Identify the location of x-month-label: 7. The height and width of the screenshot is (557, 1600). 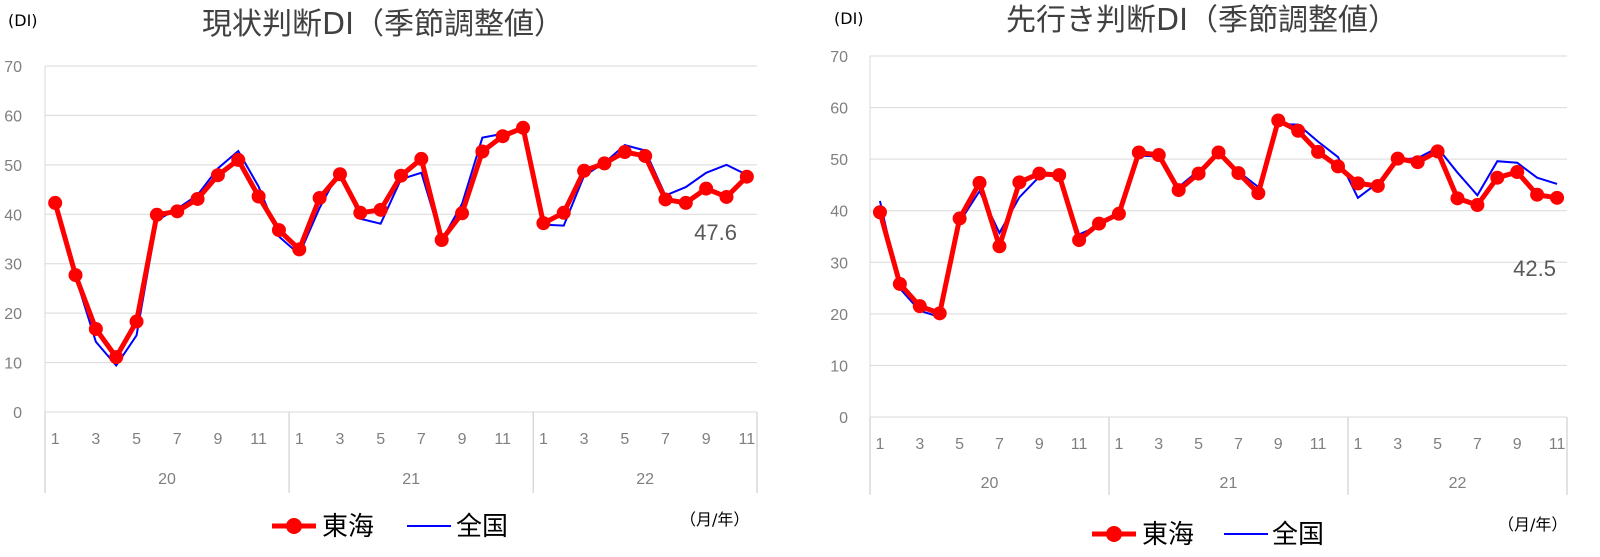
(1238, 444).